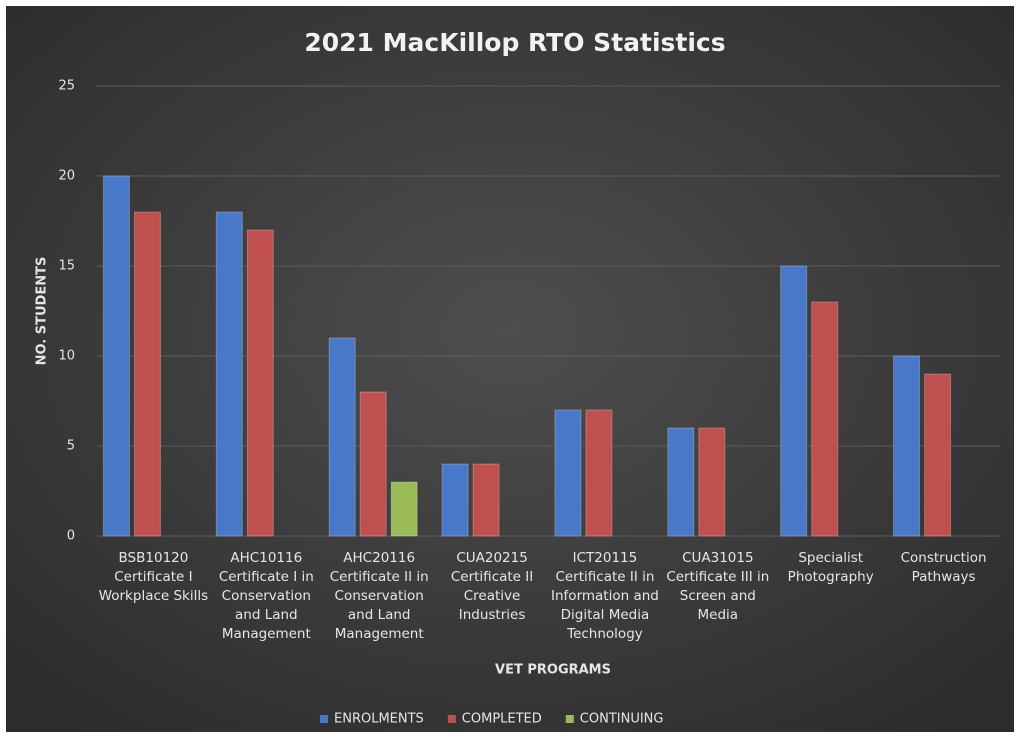 This screenshot has height=742, width=1020. Describe the element at coordinates (492, 586) in the screenshot. I see `x-tick-label: CUA20215 Certificate II Creative Industries` at that location.